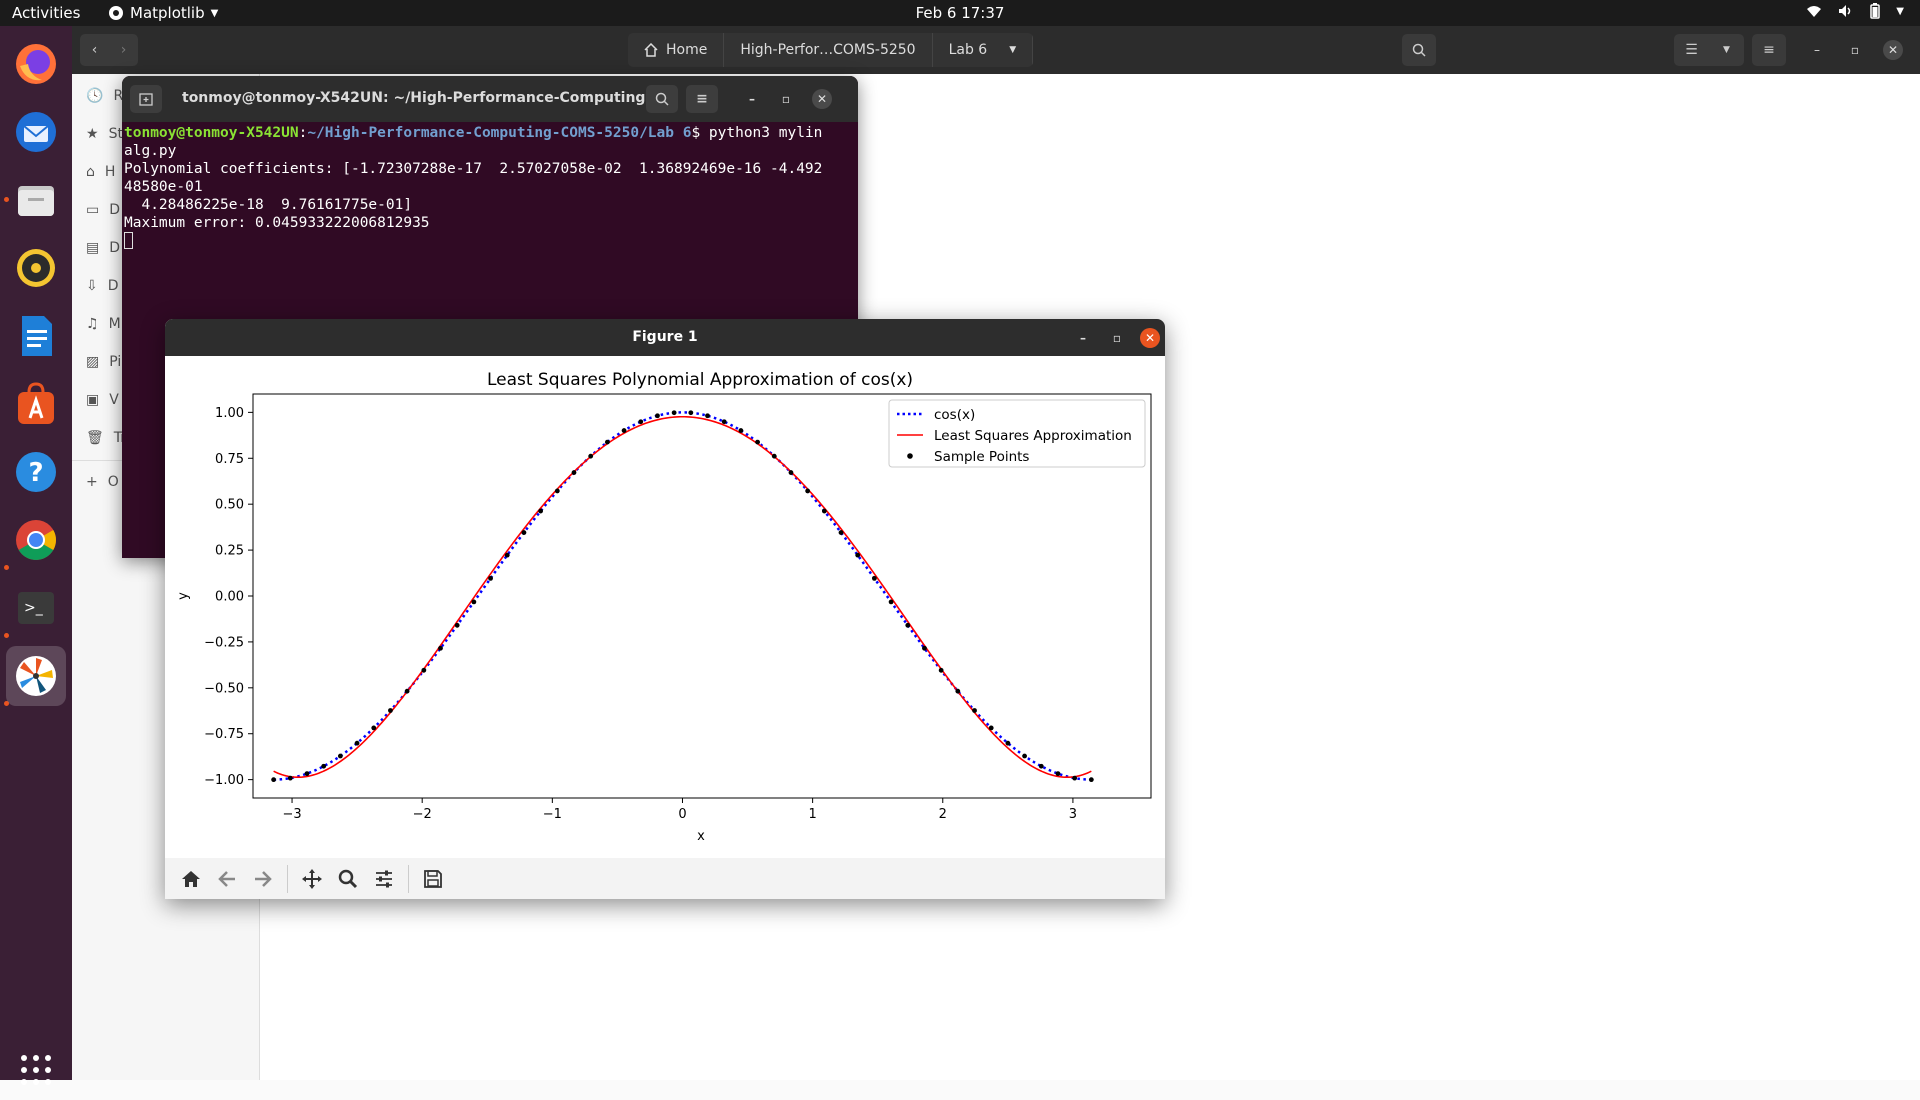 Image resolution: width=1920 pixels, height=1100 pixels. Describe the element at coordinates (828, 50) in the screenshot. I see `path-course: High-Perfor…COMS-5250` at that location.